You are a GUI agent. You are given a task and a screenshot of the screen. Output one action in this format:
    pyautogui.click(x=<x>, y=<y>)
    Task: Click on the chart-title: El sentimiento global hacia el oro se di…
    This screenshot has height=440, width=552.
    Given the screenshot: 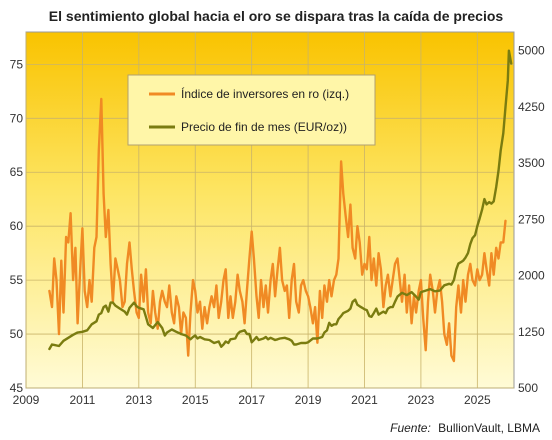 What is the action you would take?
    pyautogui.click(x=276, y=16)
    